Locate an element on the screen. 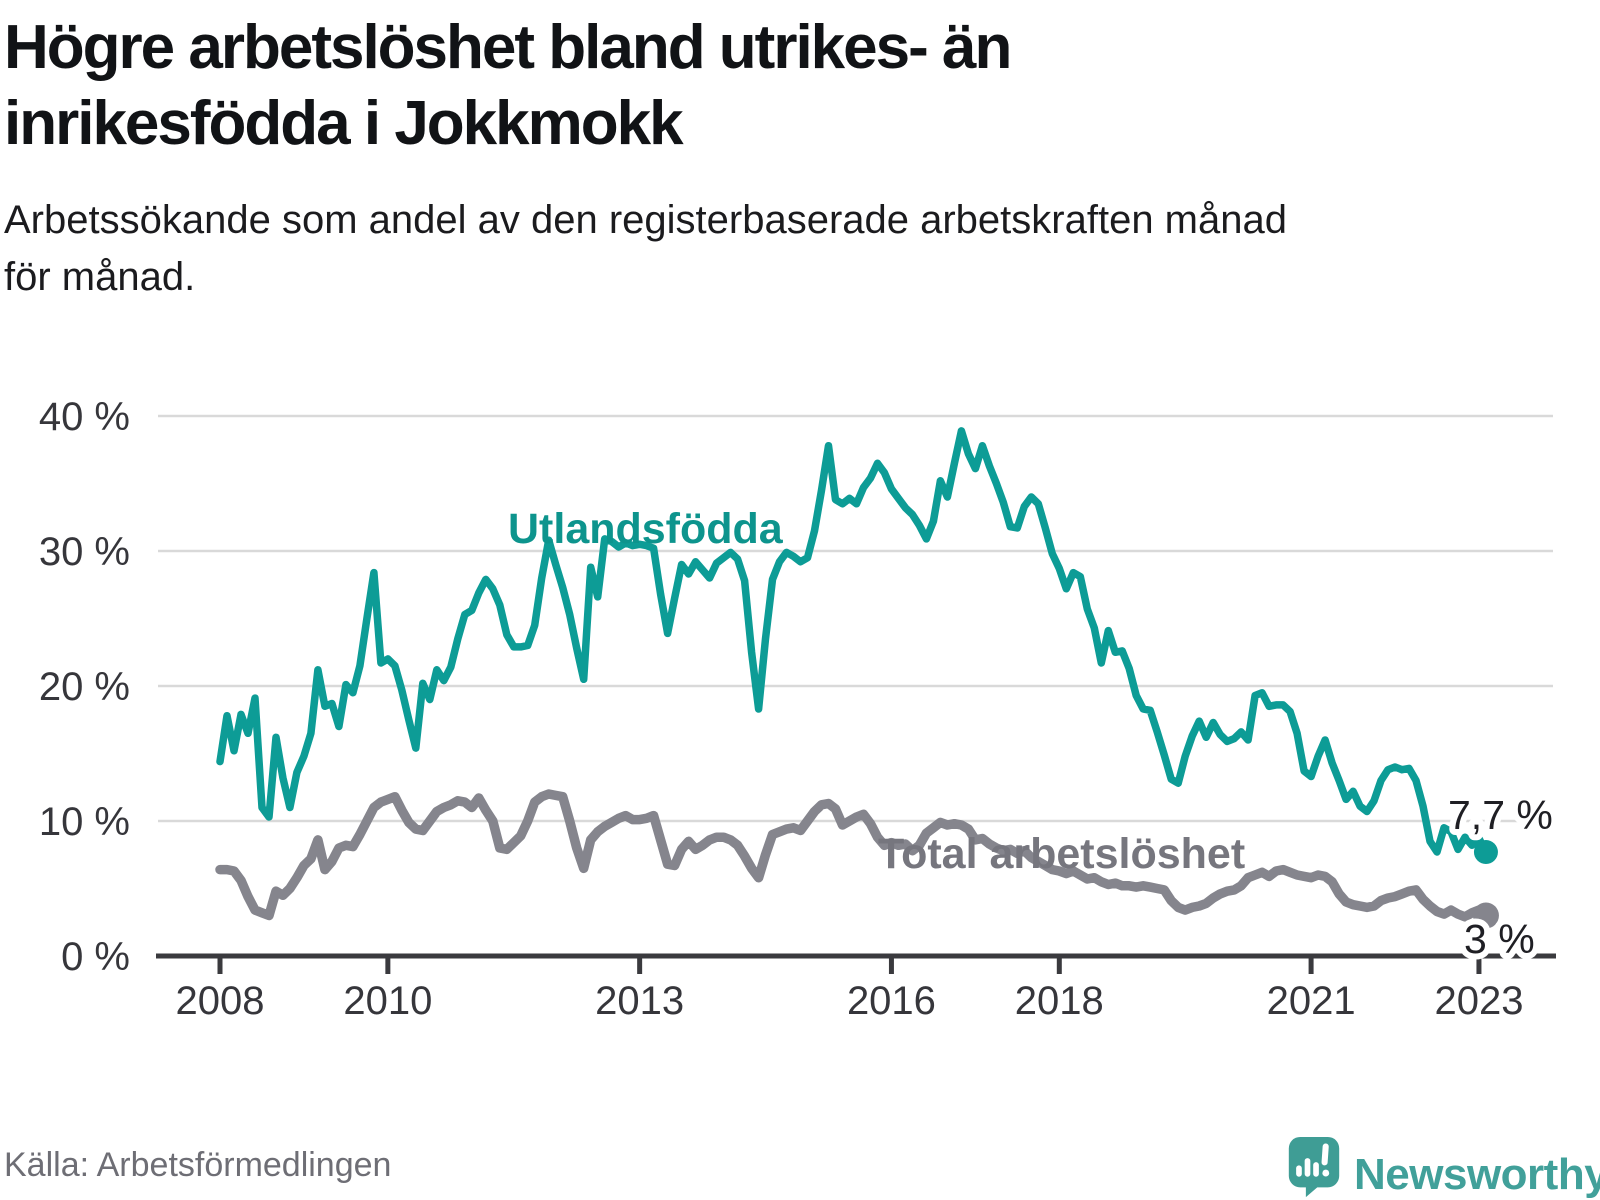 The height and width of the screenshot is (1200, 1600). series-labels: Utlandsfödda Total arbetslöshet is located at coordinates (876, 691).